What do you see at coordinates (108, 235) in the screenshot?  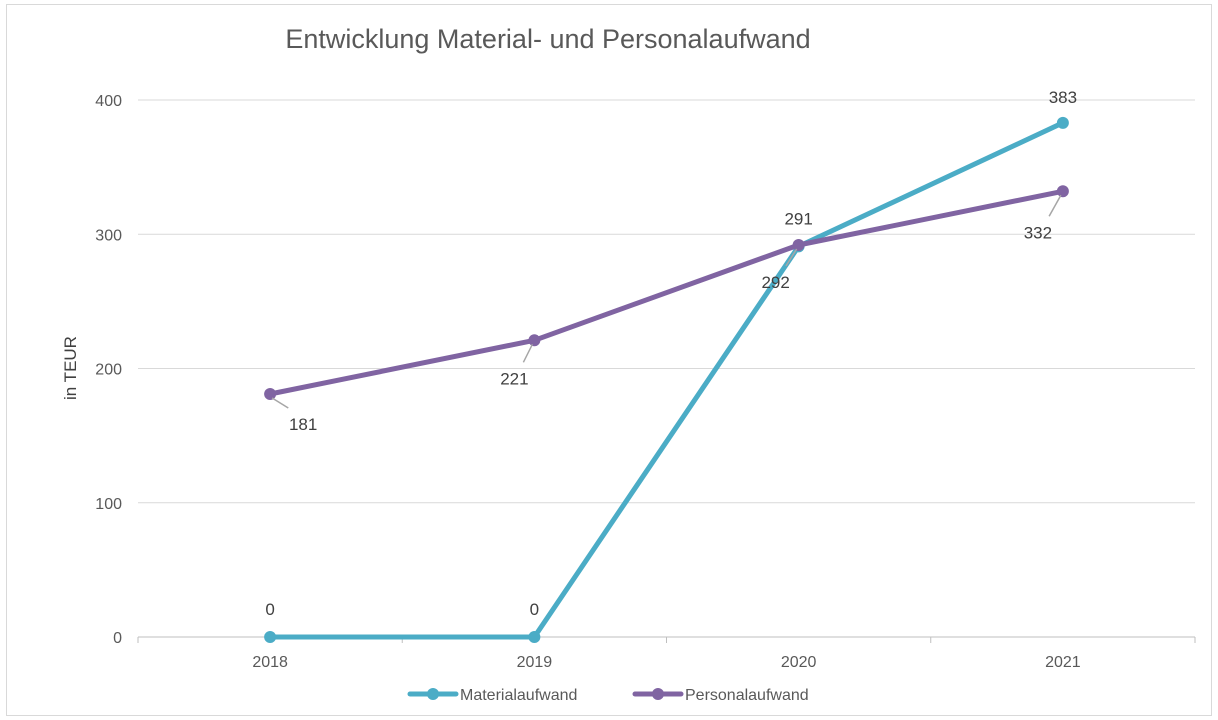 I see `y-tick-label: 300` at bounding box center [108, 235].